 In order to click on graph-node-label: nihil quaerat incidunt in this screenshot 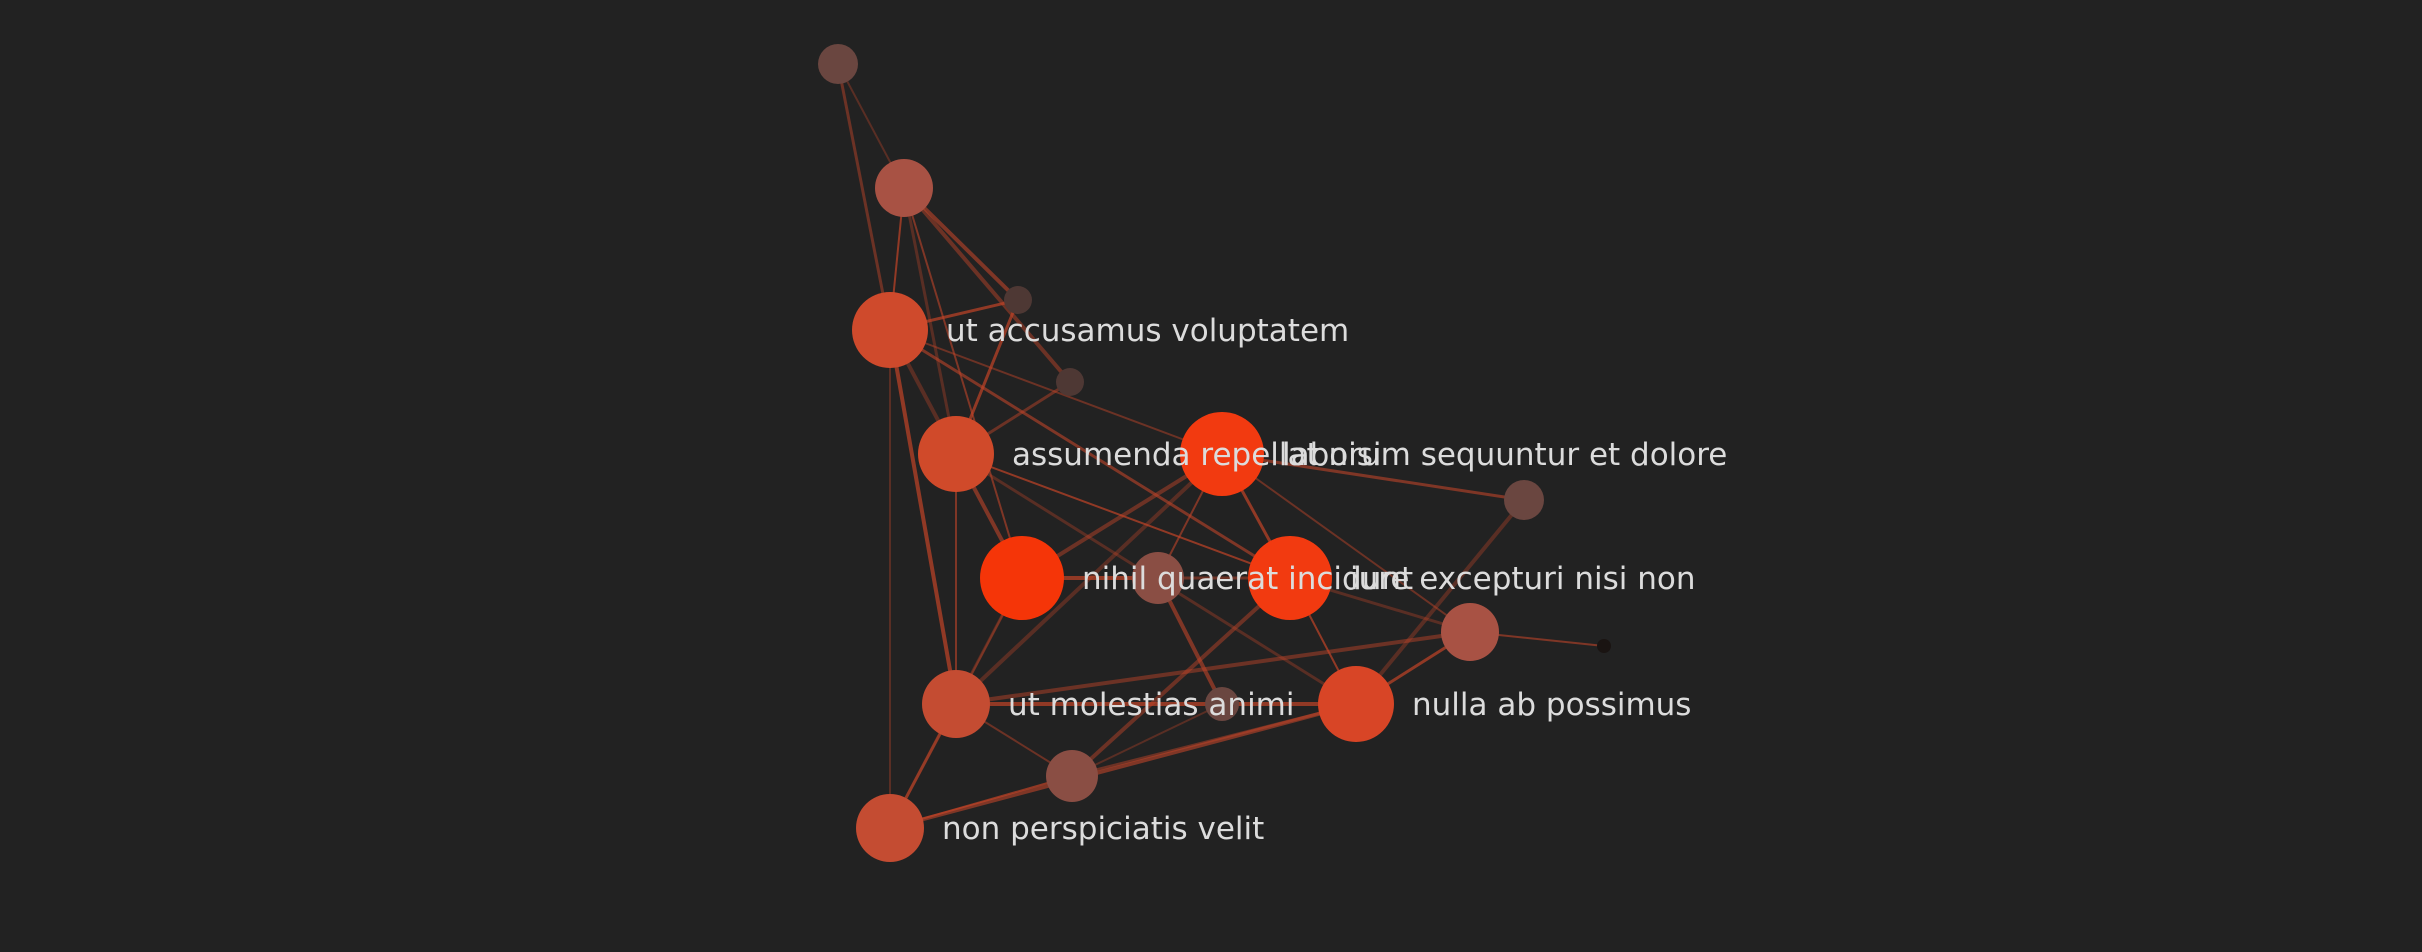, I will do `click(1247, 579)`.